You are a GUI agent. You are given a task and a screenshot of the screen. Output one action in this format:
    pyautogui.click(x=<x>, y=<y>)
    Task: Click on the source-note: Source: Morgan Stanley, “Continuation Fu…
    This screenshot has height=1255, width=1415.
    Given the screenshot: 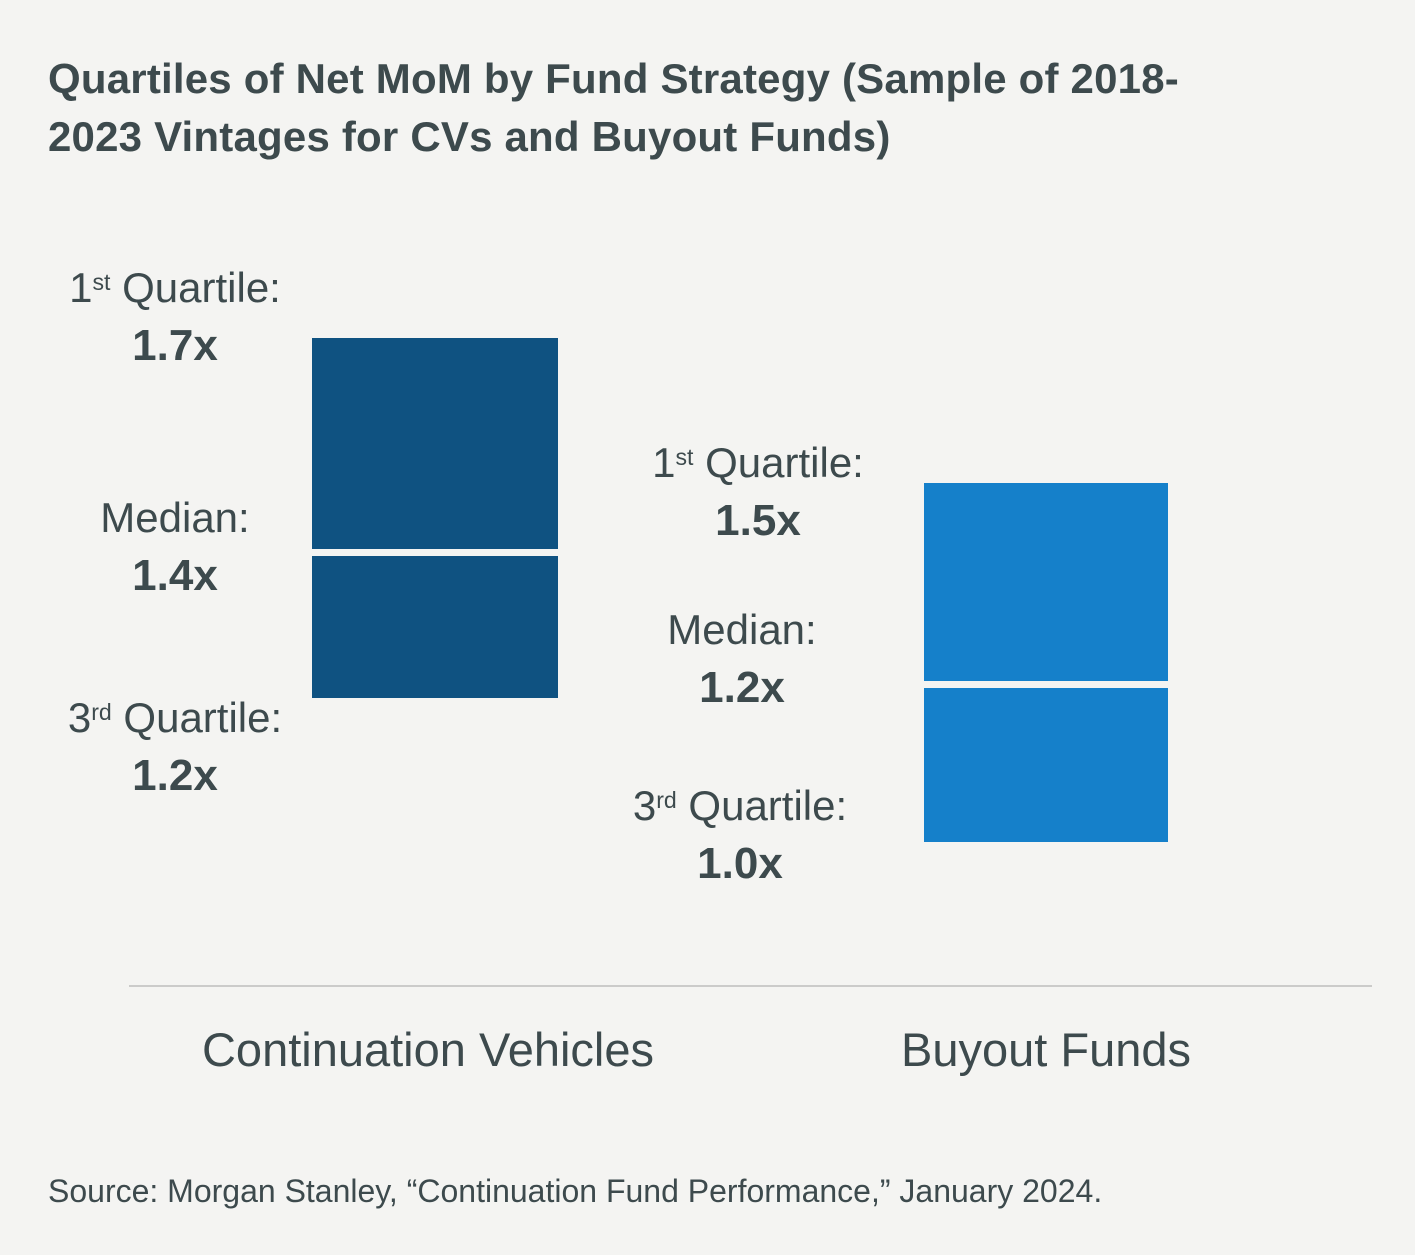 What is the action you would take?
    pyautogui.click(x=575, y=1191)
    